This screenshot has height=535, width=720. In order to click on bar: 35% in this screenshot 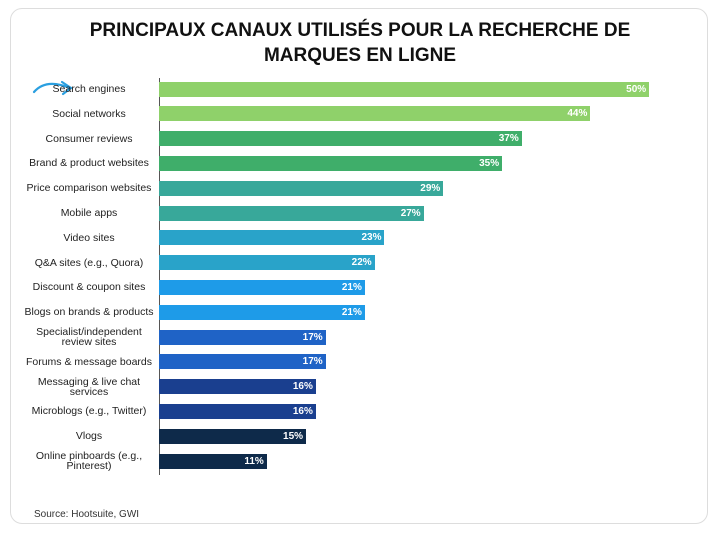, I will do `click(331, 163)`.